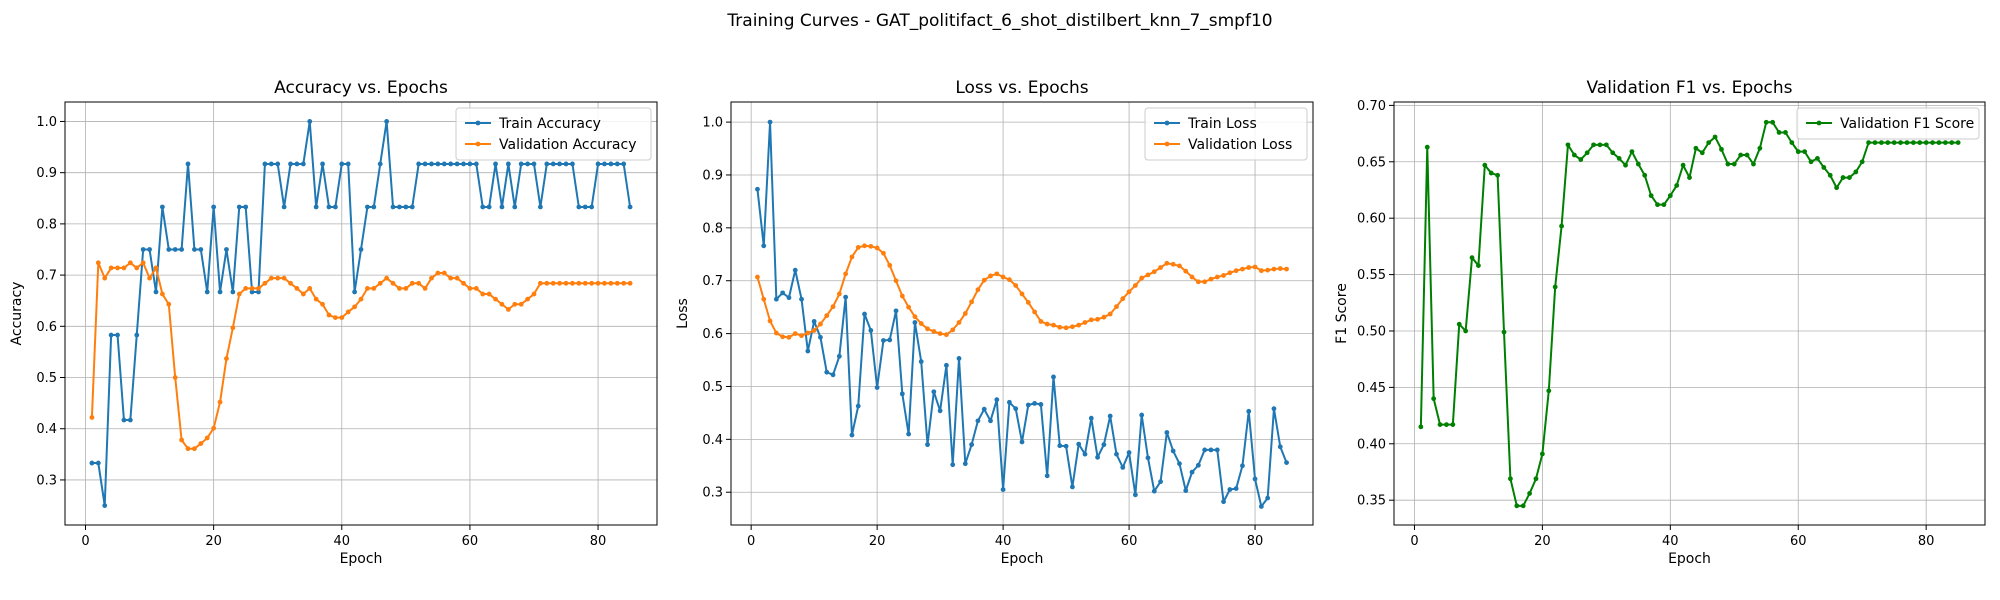 The height and width of the screenshot is (600, 2000). Describe the element at coordinates (1167, 123) in the screenshot. I see `legend-swatch-marker` at that location.